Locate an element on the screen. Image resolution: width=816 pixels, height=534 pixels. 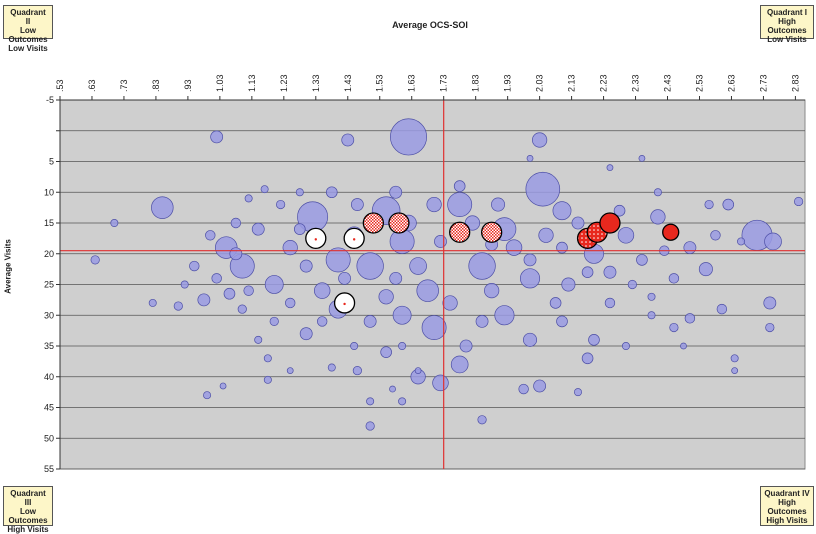
x-tick-label: 2.83 is located at coordinates (795, 83).